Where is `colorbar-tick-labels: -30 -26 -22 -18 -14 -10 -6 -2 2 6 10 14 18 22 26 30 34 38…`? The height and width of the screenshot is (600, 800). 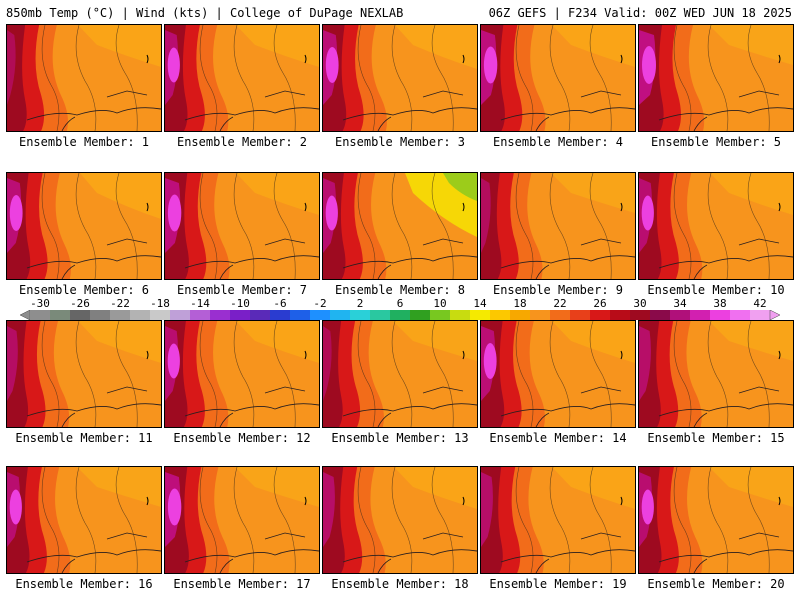
colorbar-tick-labels: -30 -26 -22 -18 -14 -10 -6 -2 2 6 10 14 18 22 26 30 34 38… is located at coordinates (400, 304).